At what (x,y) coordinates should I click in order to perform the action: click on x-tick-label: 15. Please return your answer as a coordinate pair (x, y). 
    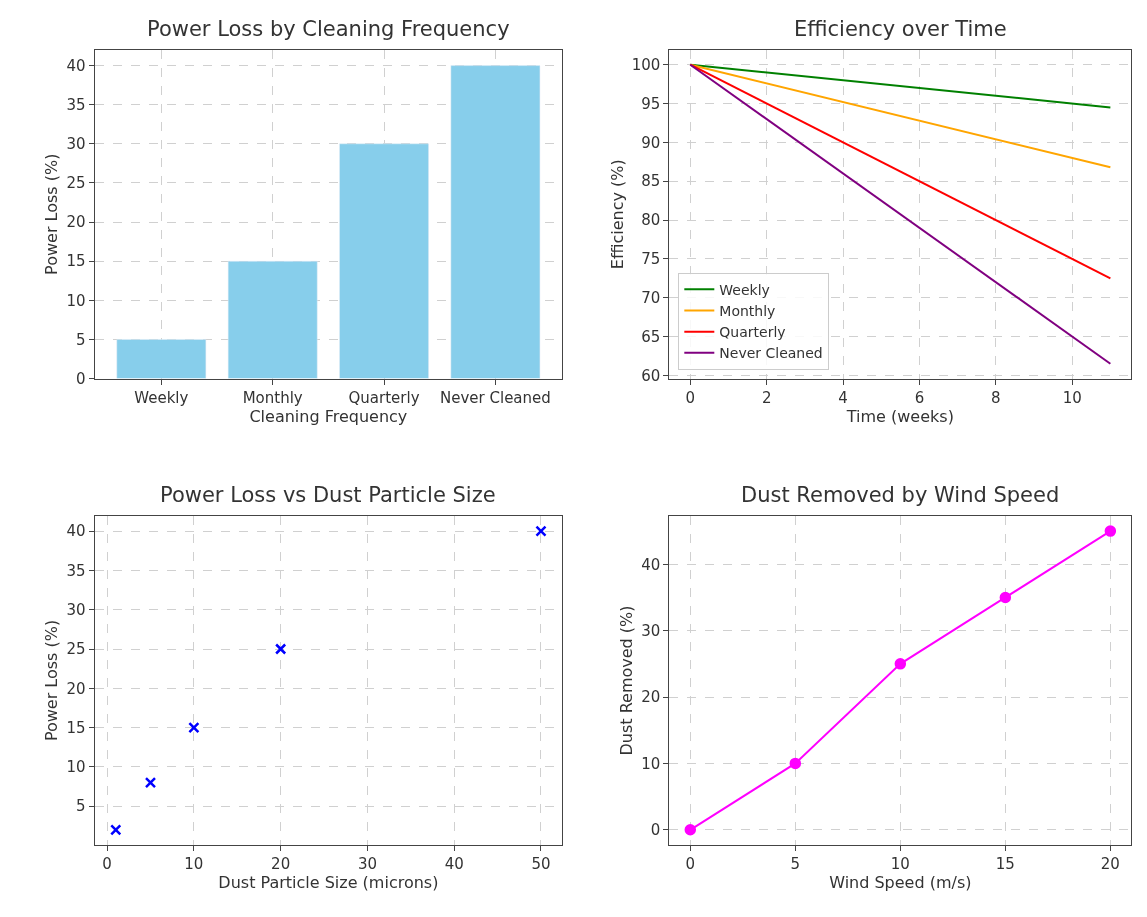
    Looking at the image, I should click on (1005, 863).